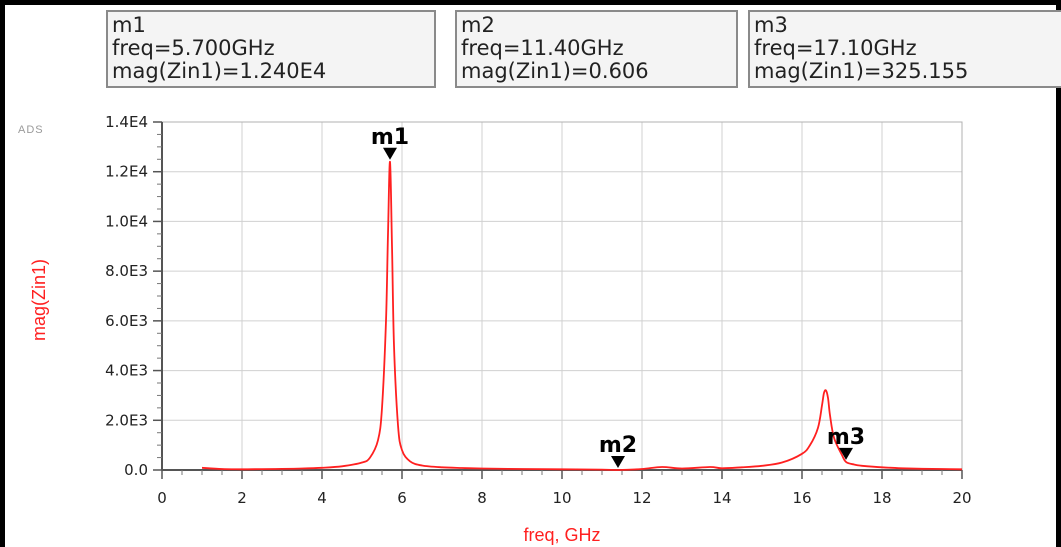  I want to click on marker-readout-m1: m1 freq=5.700GHz mag(Zin1)=1.240E4, so click(271, 49).